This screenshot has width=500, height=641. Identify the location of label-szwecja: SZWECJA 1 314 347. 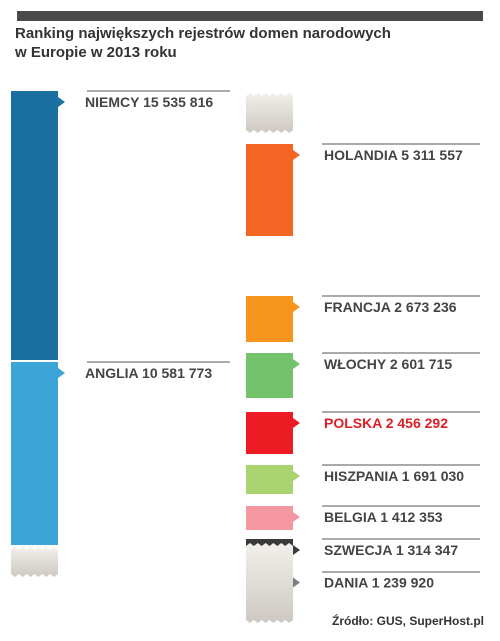
(391, 550).